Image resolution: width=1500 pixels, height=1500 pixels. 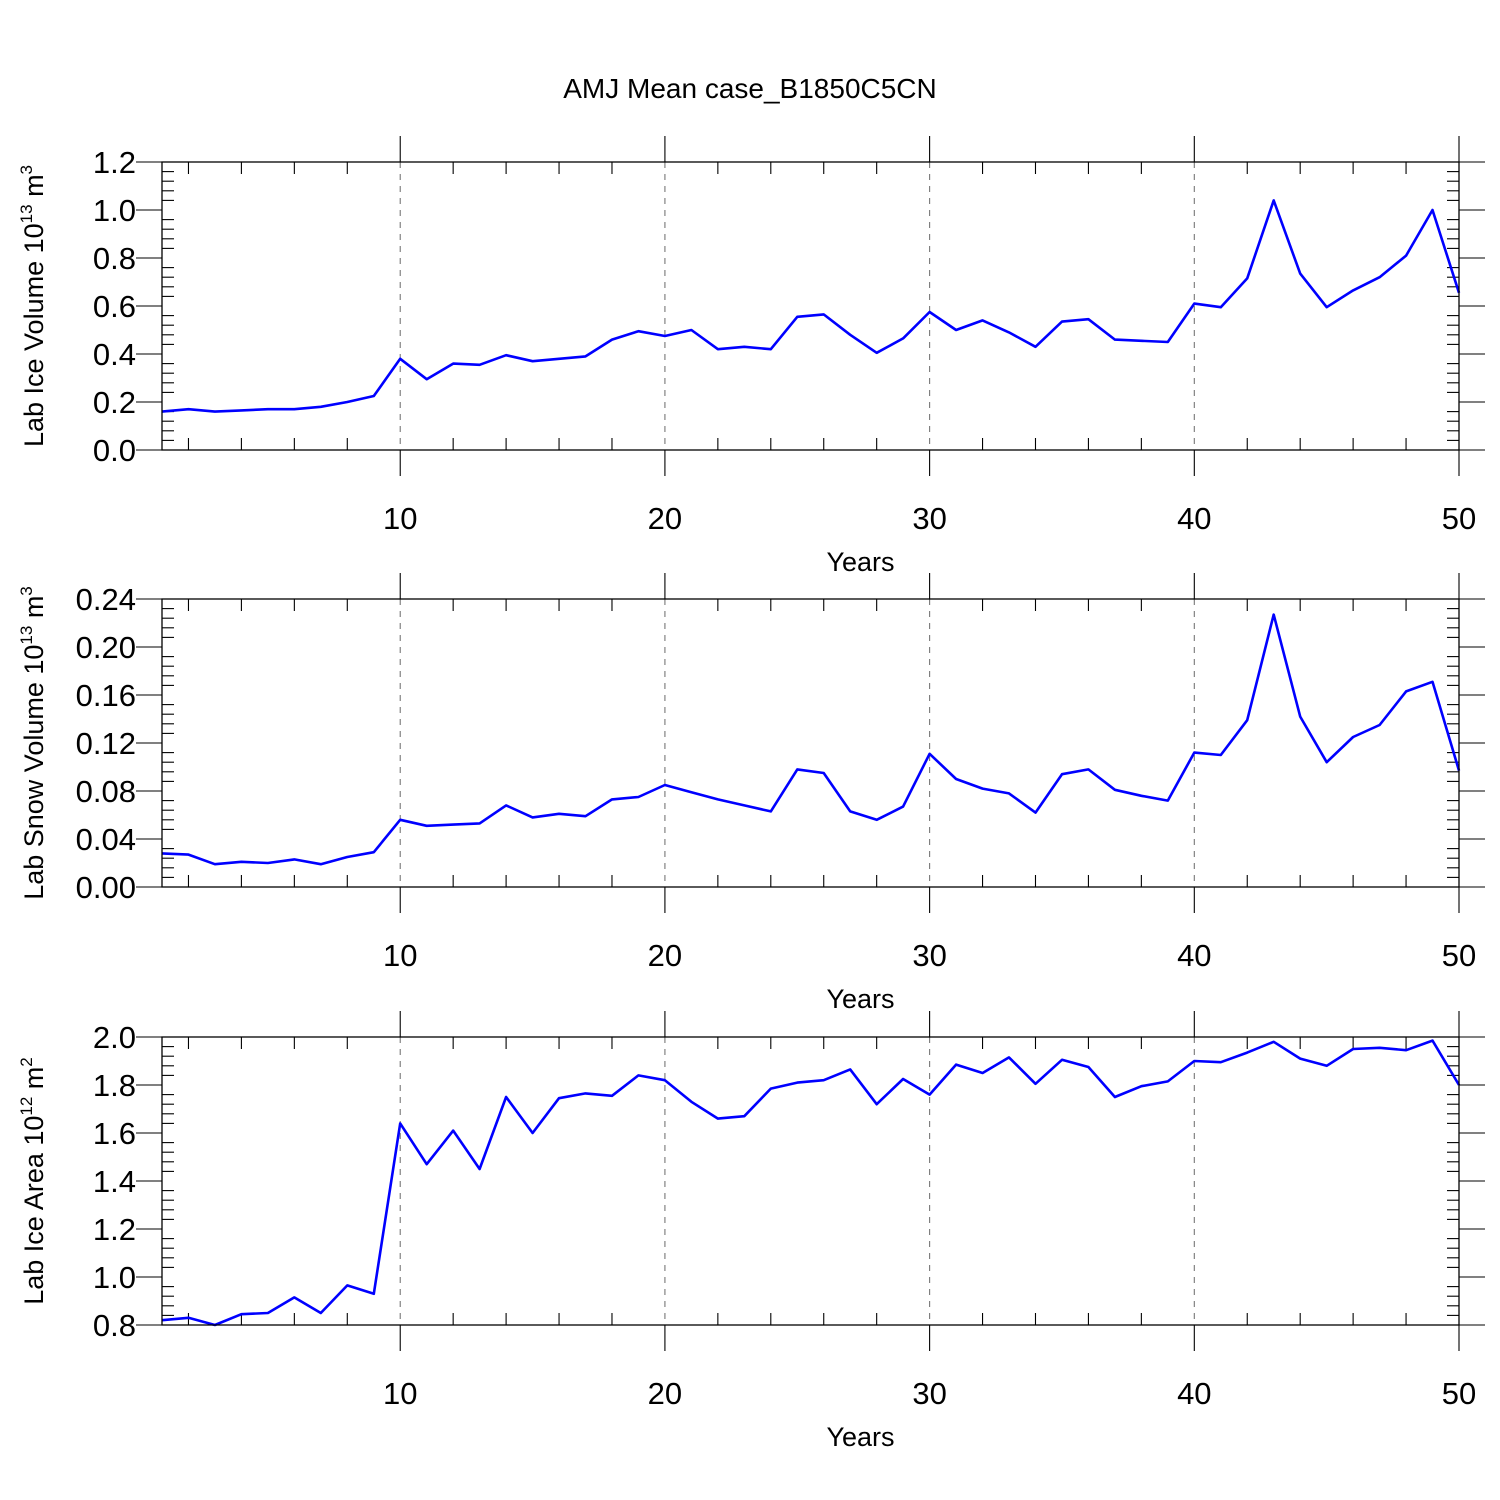 I want to click on y-tick-label: 0.4, so click(x=114, y=354).